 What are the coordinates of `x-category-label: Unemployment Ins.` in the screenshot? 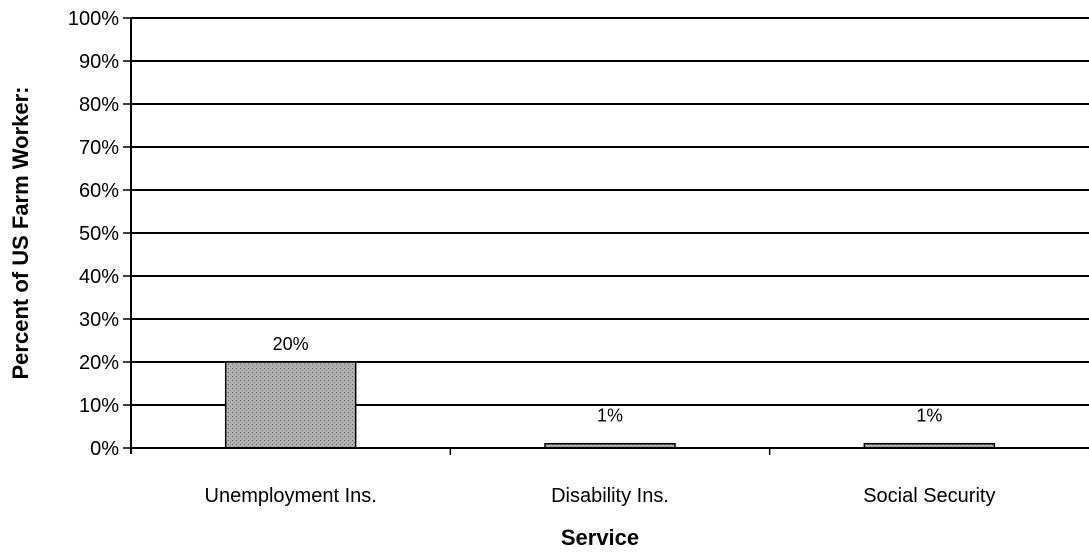 It's located at (291, 496).